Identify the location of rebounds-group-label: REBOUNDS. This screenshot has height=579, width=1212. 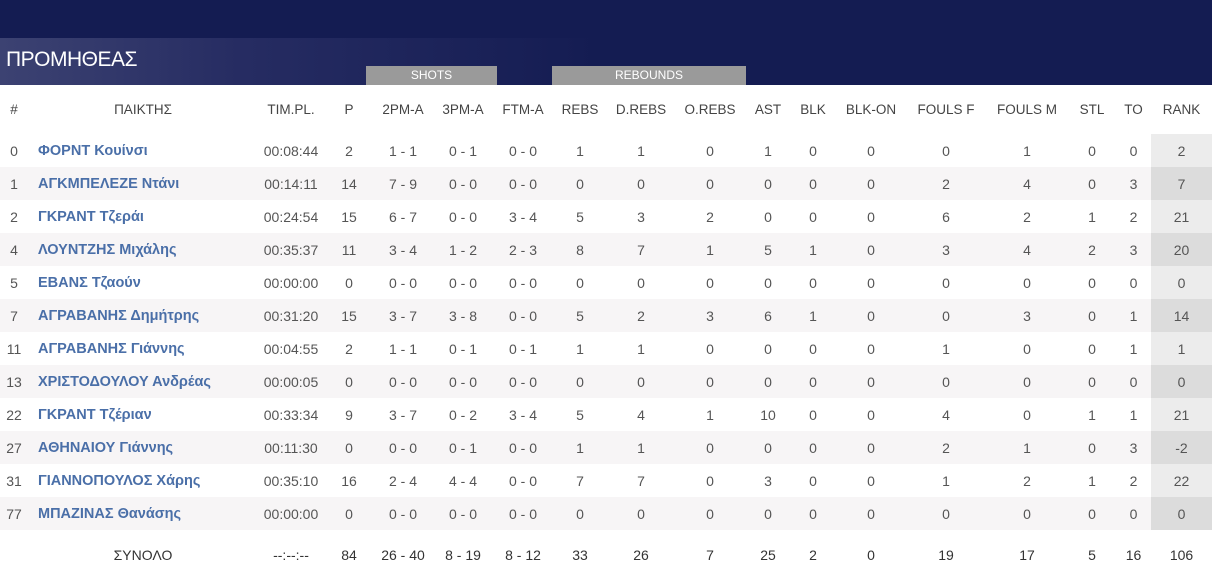
(649, 75).